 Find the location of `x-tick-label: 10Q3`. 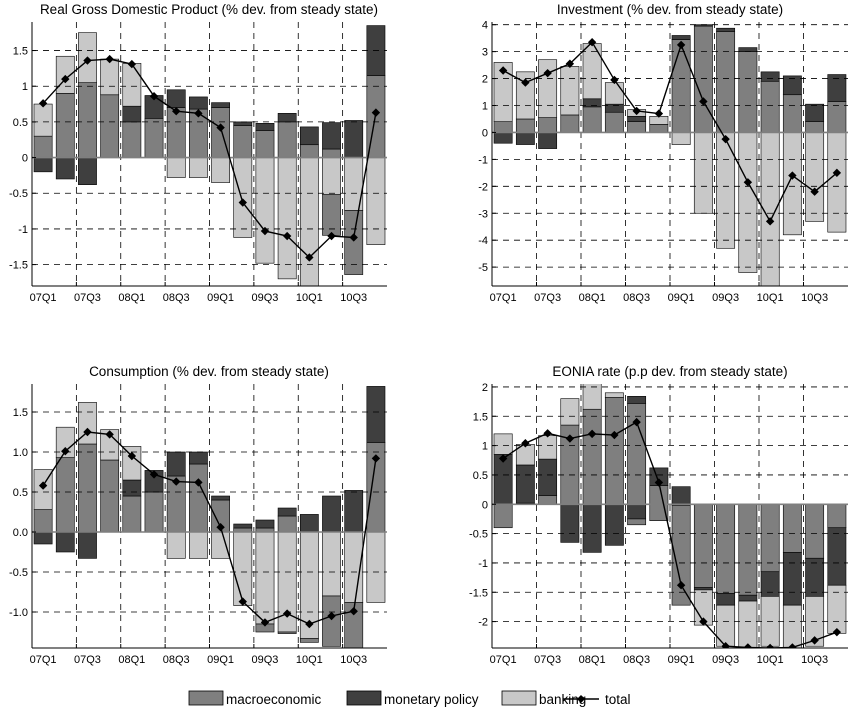

x-tick-label: 10Q3 is located at coordinates (814, 298).